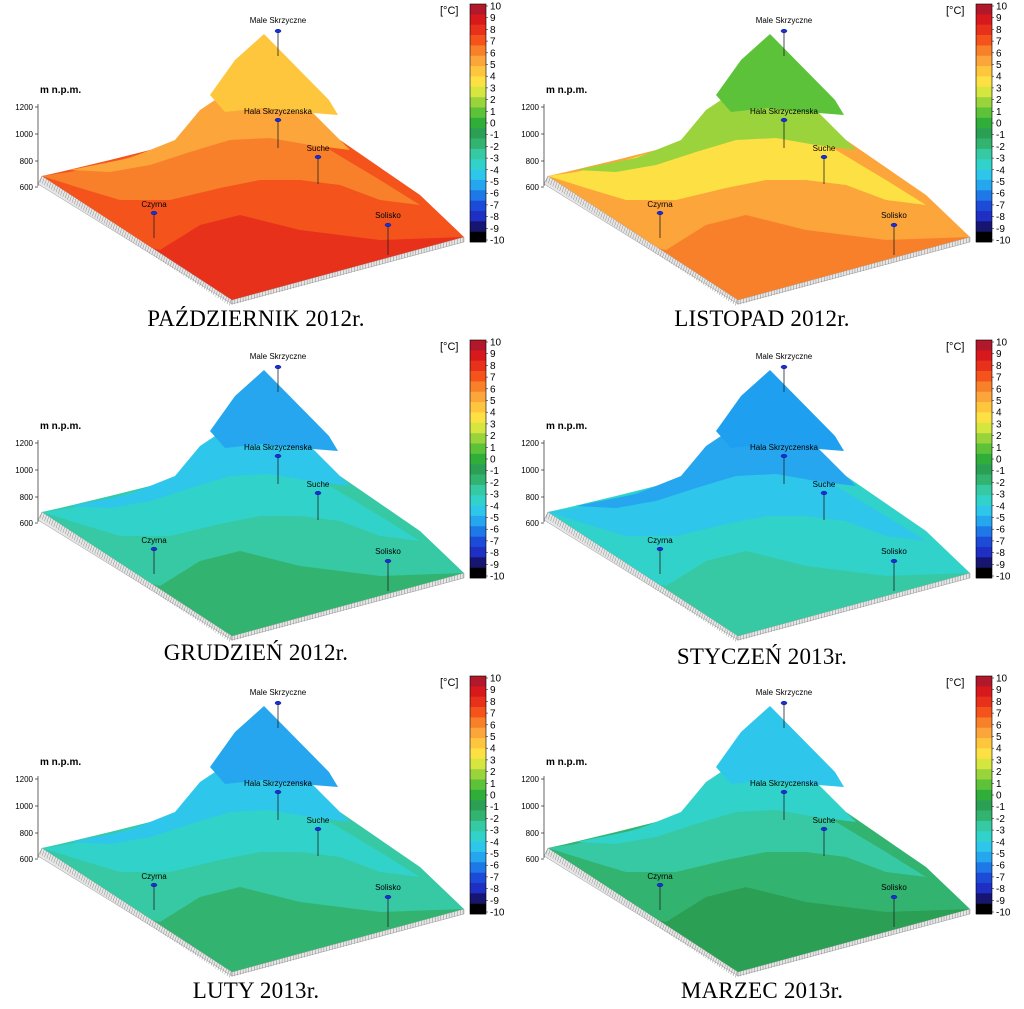  I want to click on axis-title: m n.p.m., so click(60, 762).